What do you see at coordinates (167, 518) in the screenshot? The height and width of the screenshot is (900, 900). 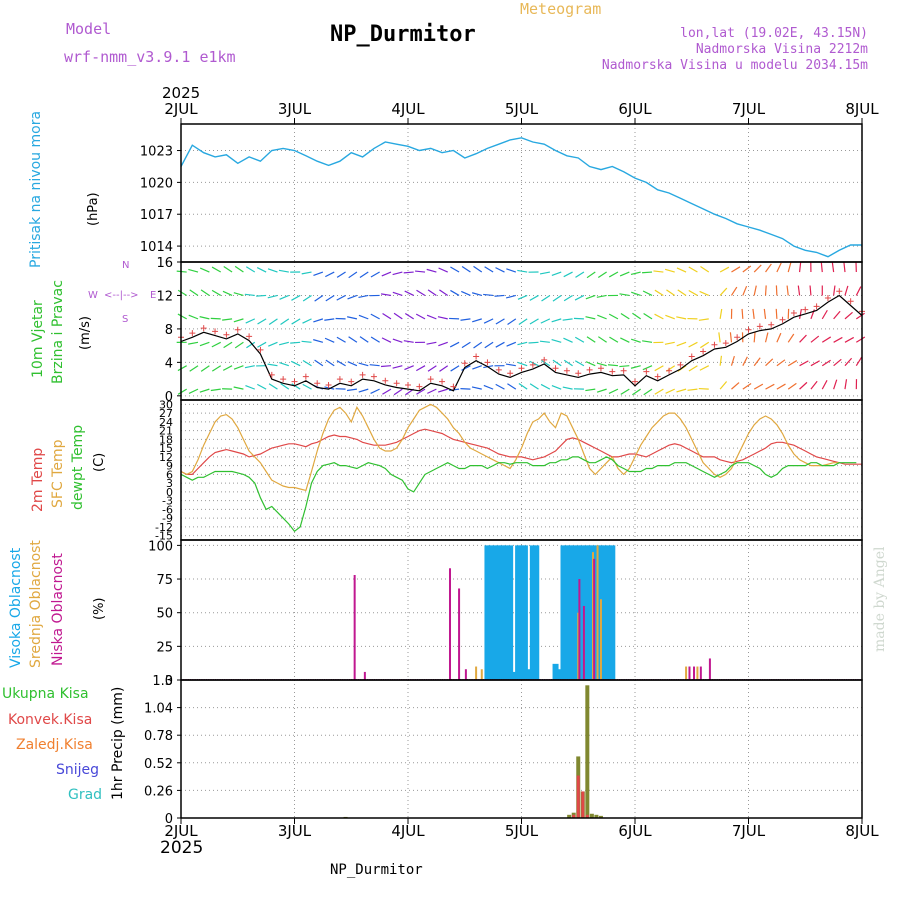 I see `y-tick-label: -9` at bounding box center [167, 518].